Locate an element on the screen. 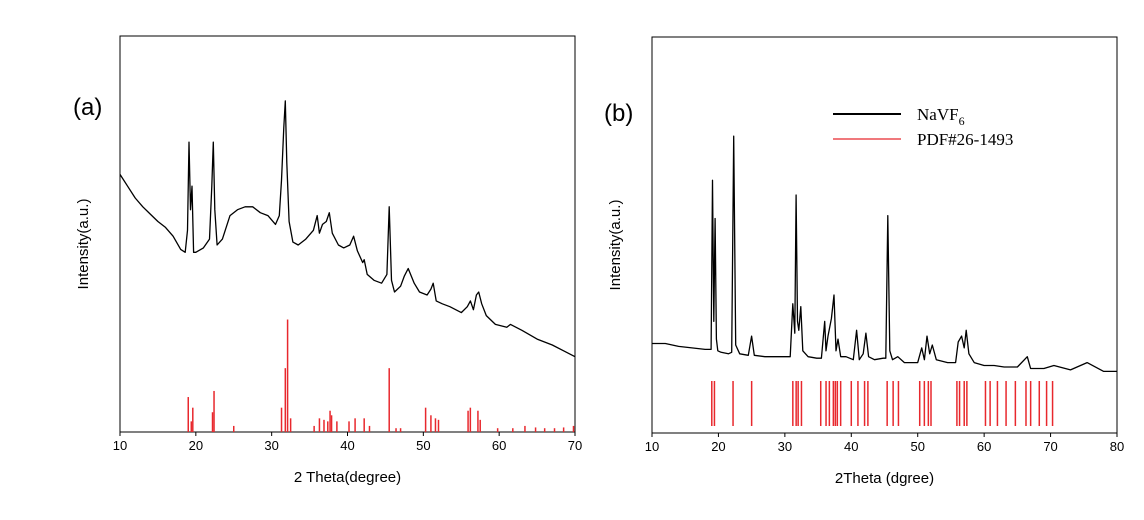  x-tick-label: 80 is located at coordinates (1117, 446).